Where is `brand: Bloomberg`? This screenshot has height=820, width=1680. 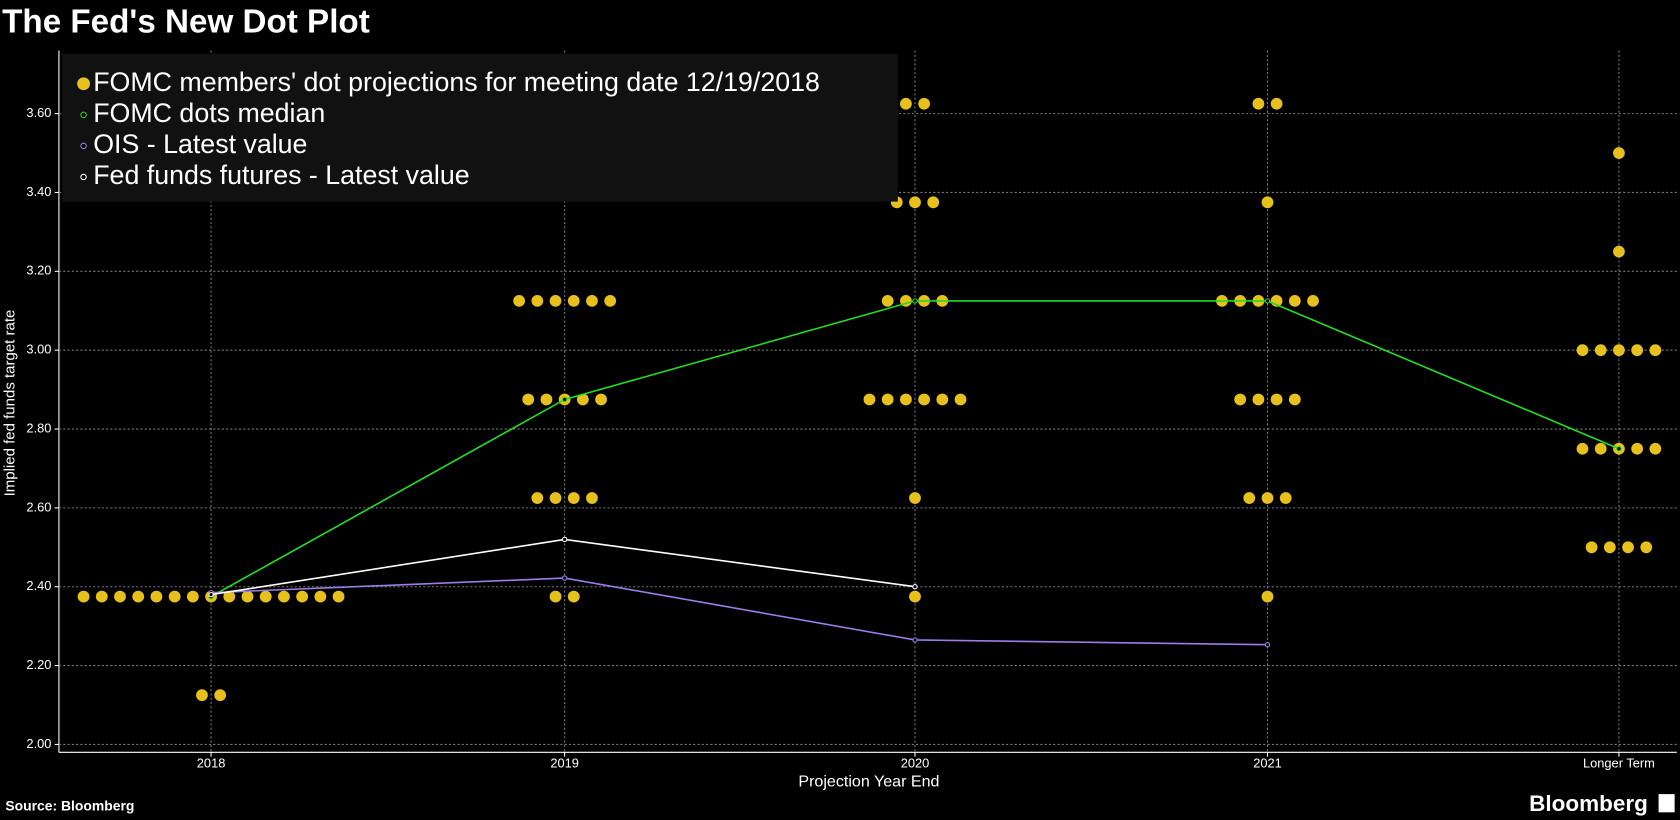 brand: Bloomberg is located at coordinates (1588, 803).